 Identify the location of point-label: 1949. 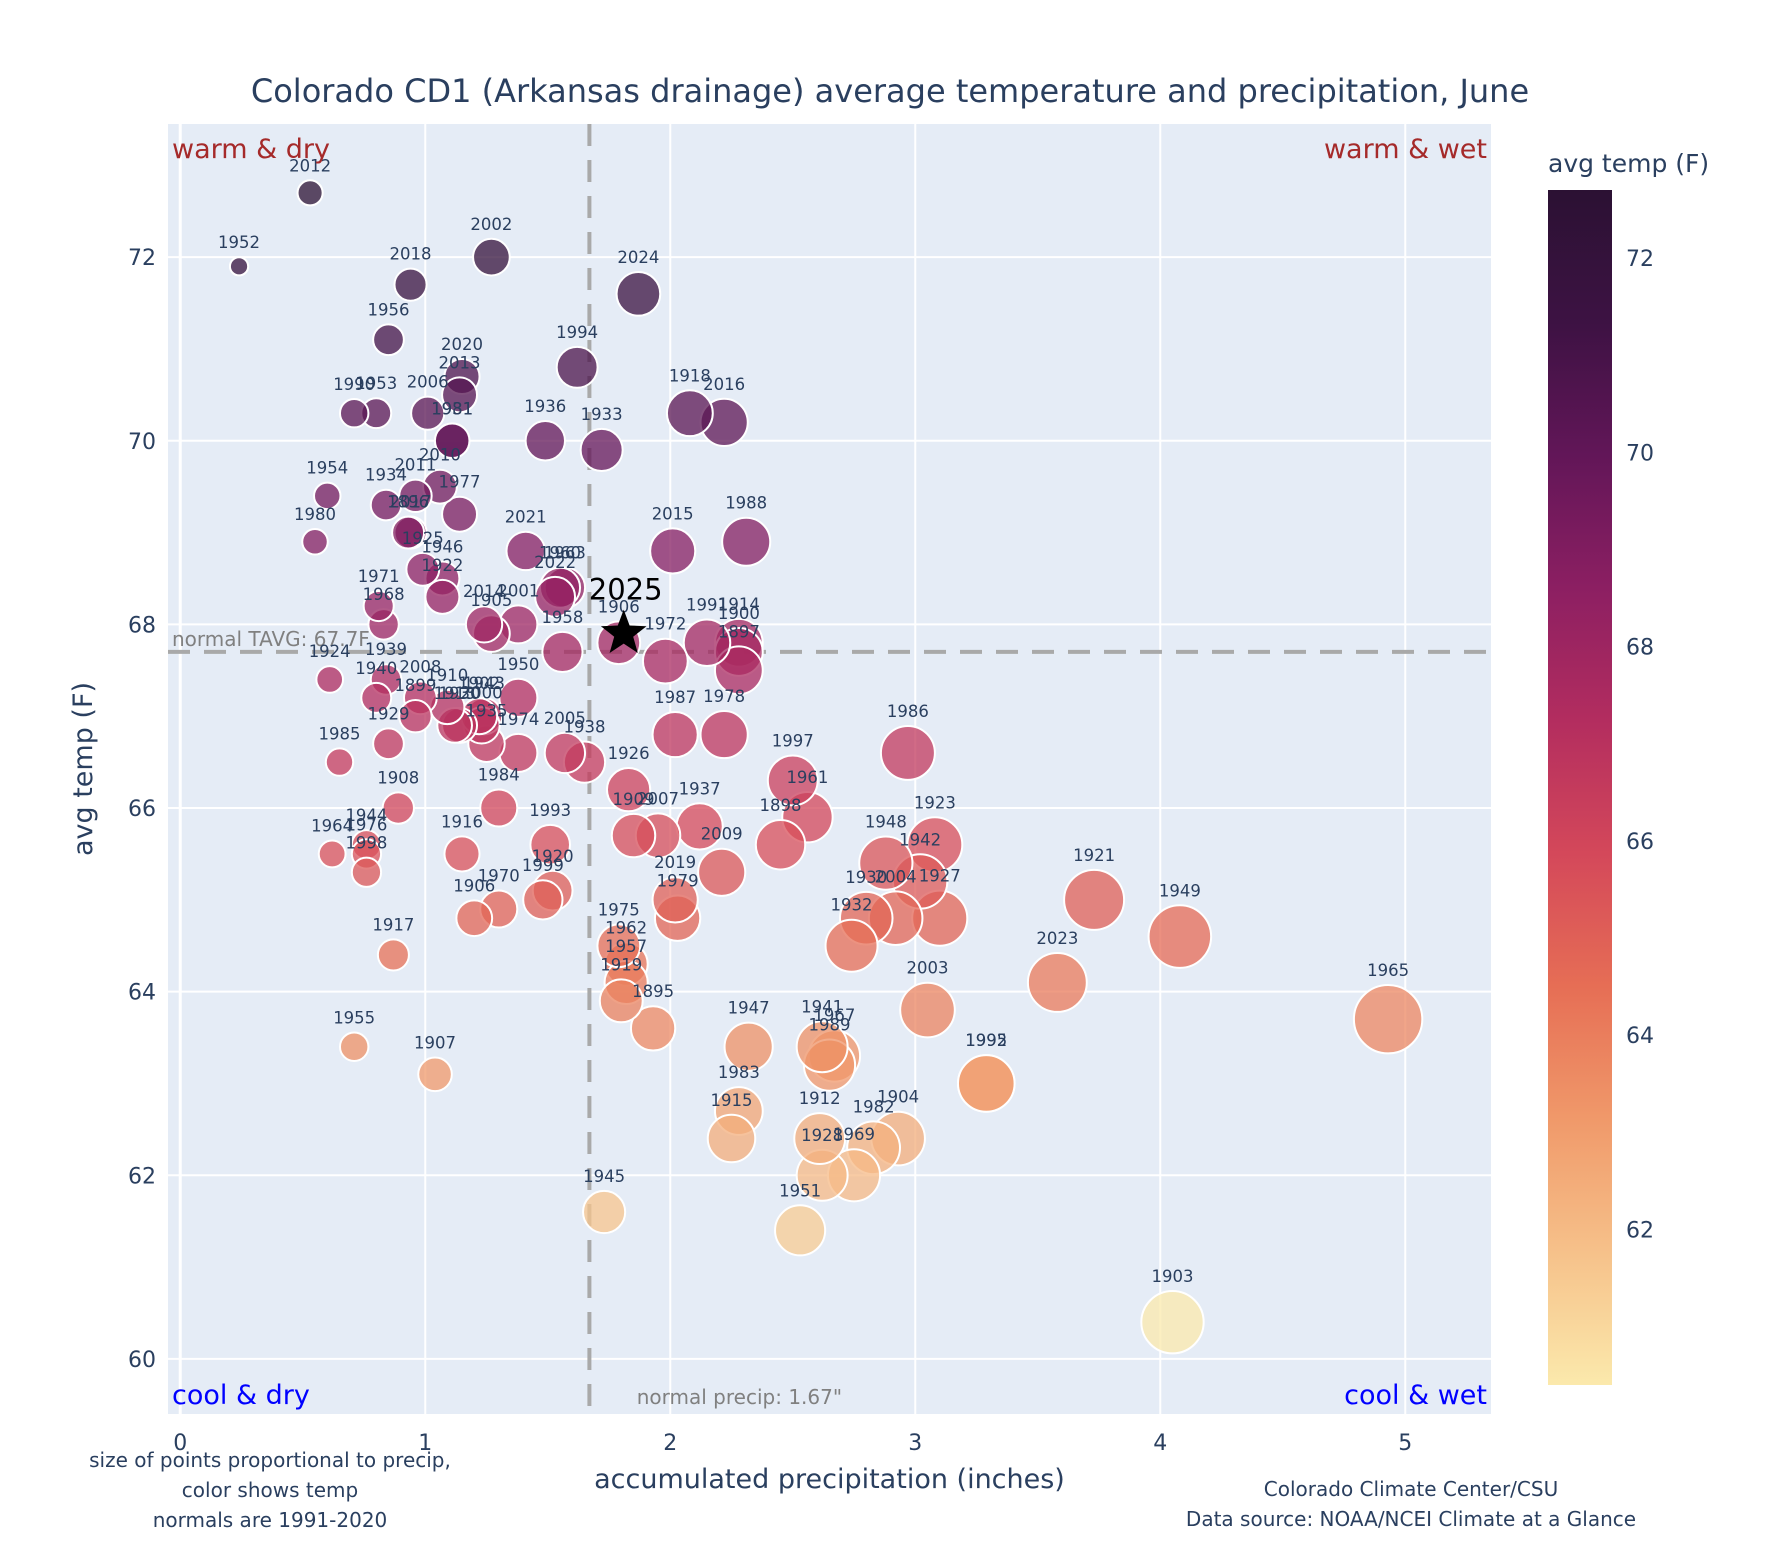
(1180, 890).